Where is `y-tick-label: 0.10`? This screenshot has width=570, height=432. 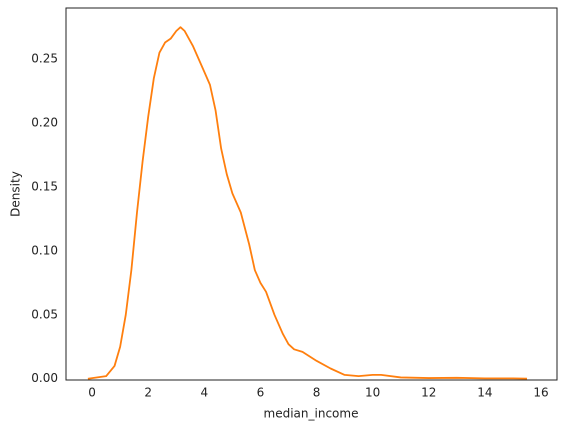 y-tick-label: 0.10 is located at coordinates (44, 250).